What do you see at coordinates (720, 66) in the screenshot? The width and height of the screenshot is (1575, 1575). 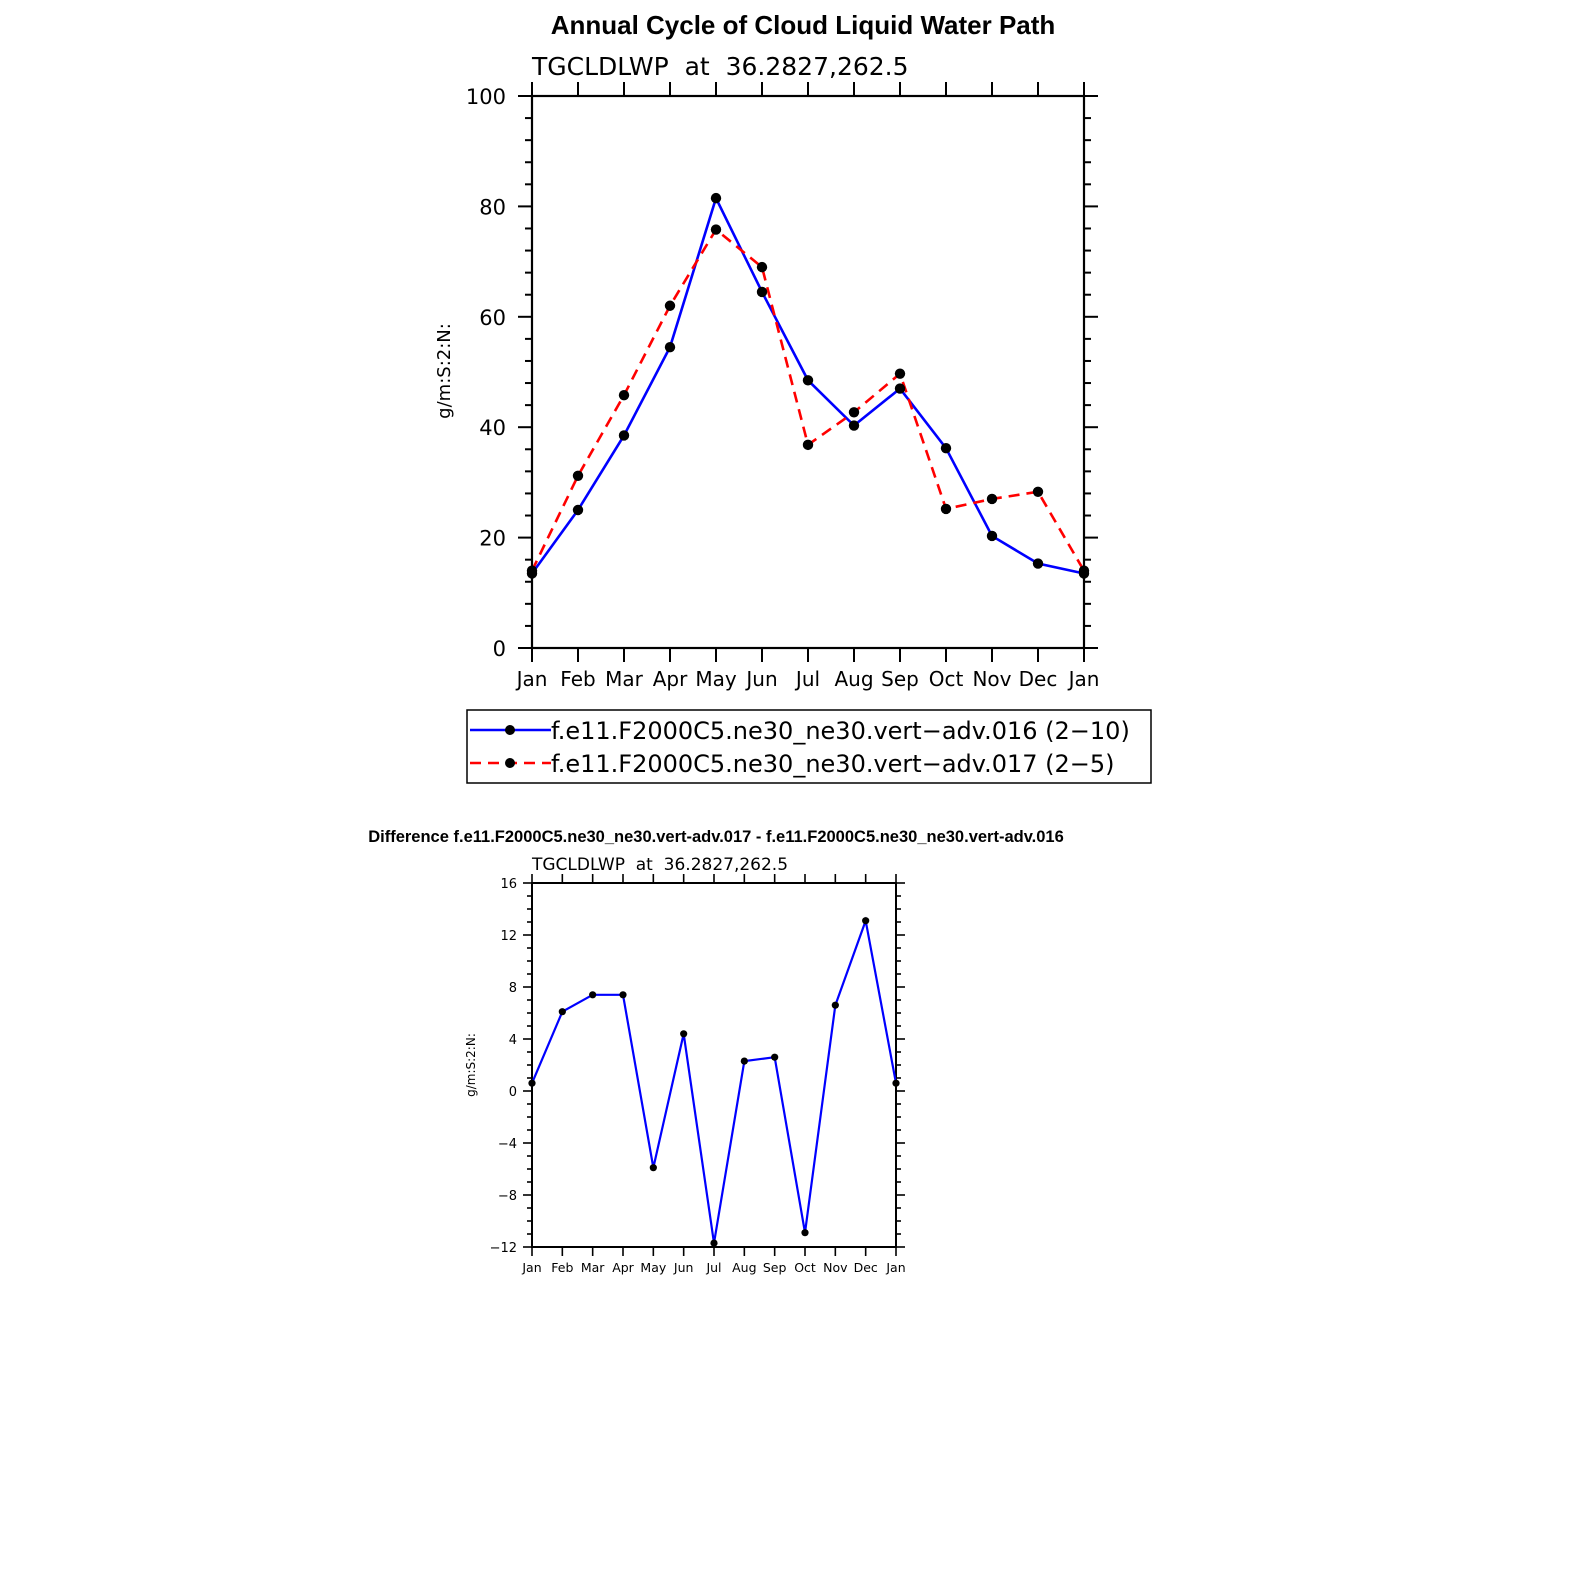 I see `main-chart-subtitle: TGCLDLWP at 36.2827,262.5` at bounding box center [720, 66].